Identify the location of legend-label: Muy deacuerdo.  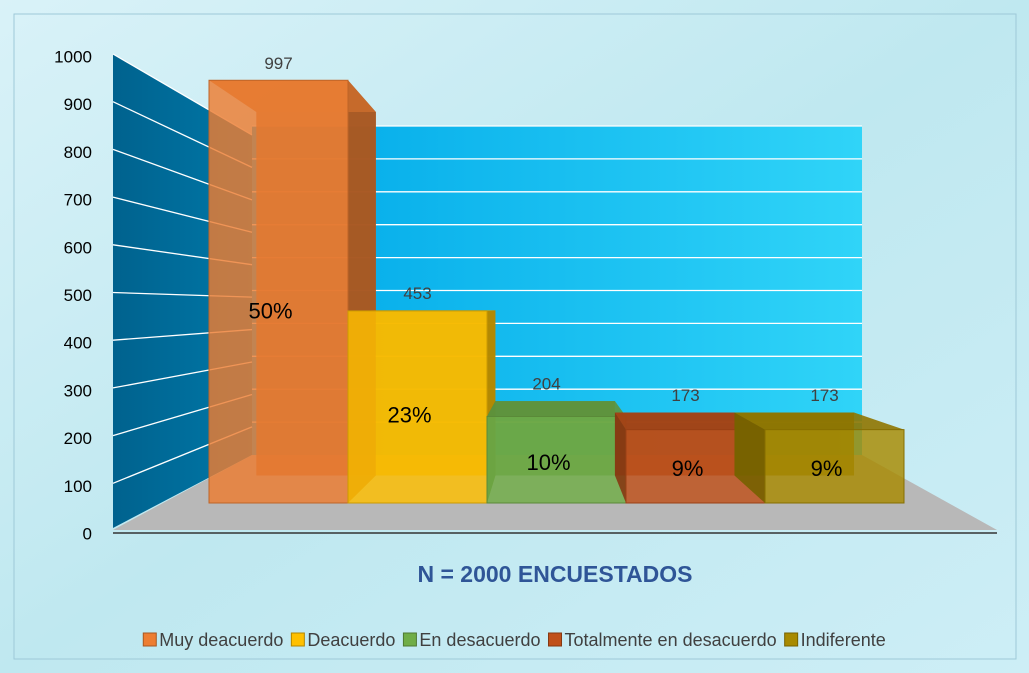
(221, 640).